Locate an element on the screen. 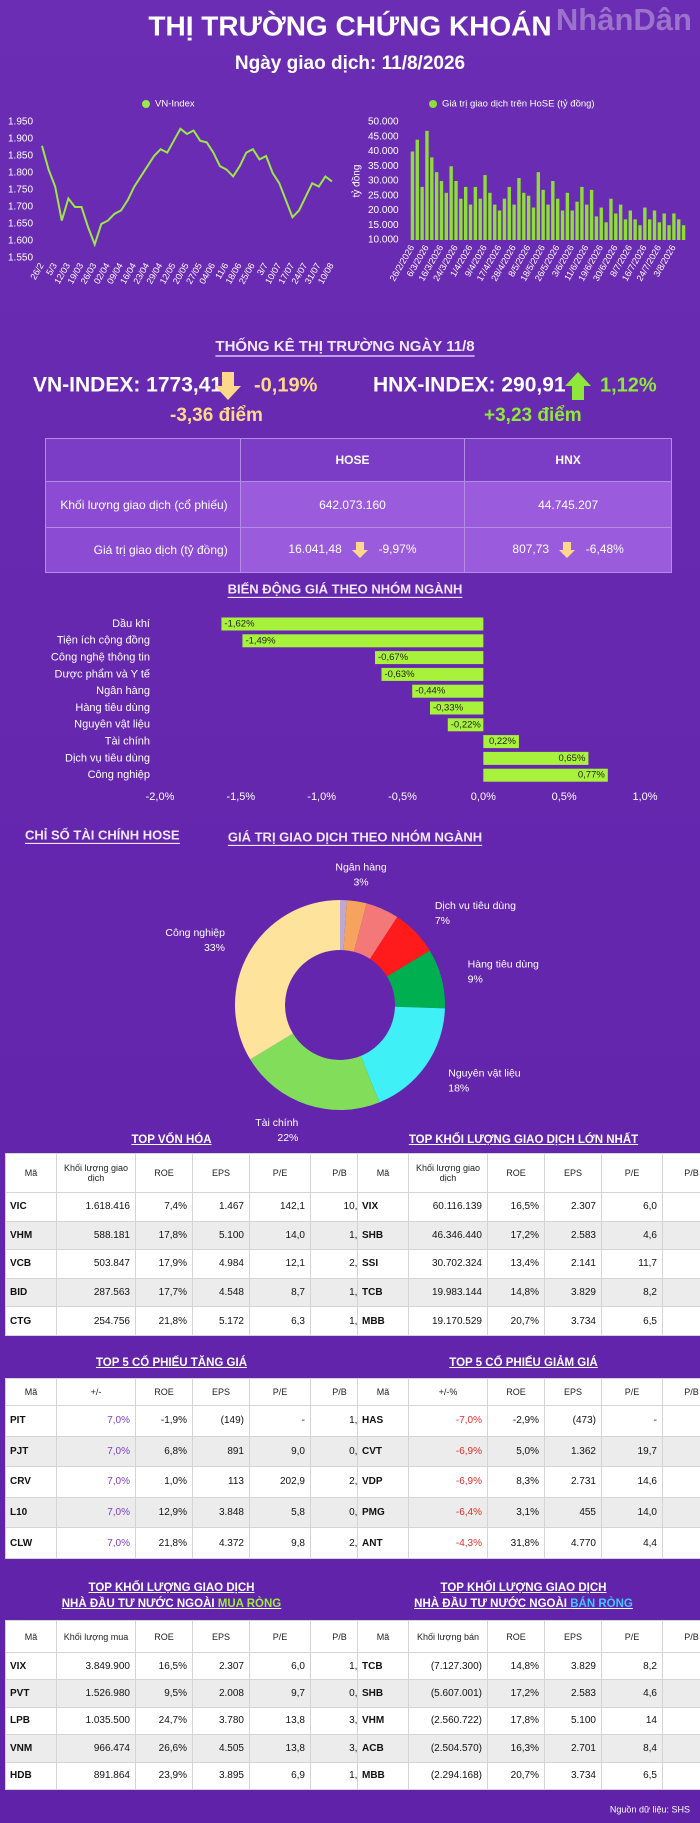  table-cell: 13,8 is located at coordinates (280, 1748).